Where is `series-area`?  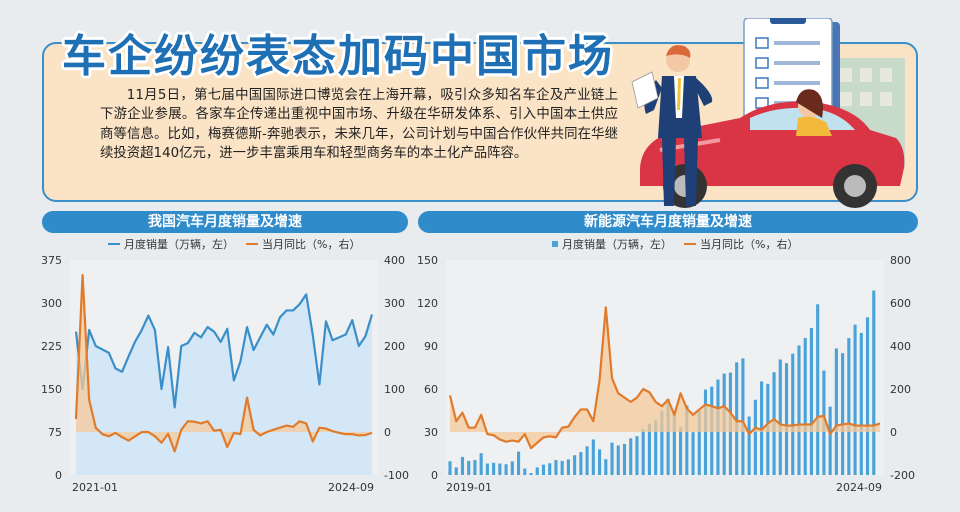
series-area is located at coordinates (224, 363).